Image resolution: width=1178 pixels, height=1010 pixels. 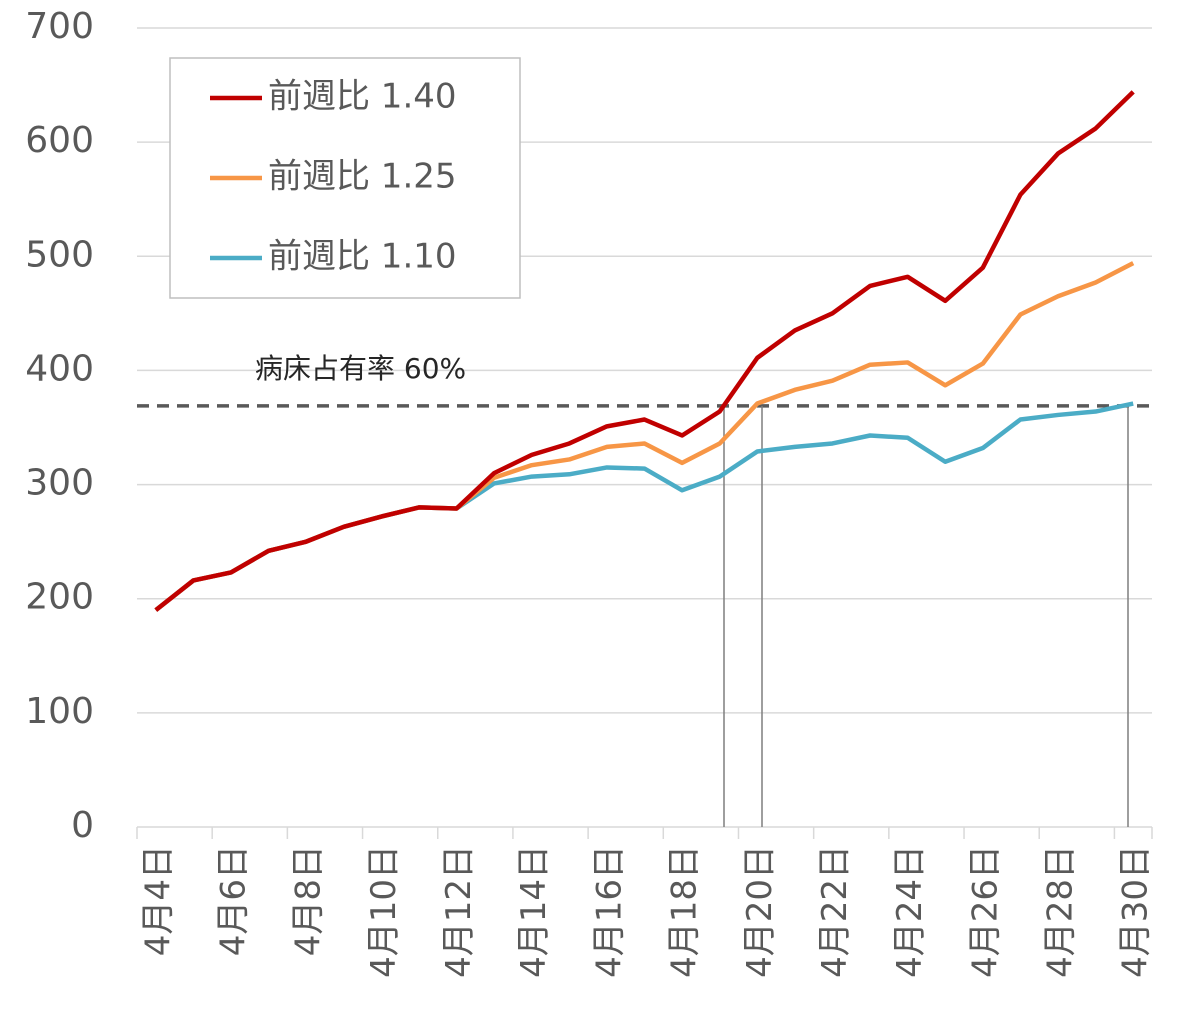 I want to click on y-tick-label: 500, so click(x=59, y=254).